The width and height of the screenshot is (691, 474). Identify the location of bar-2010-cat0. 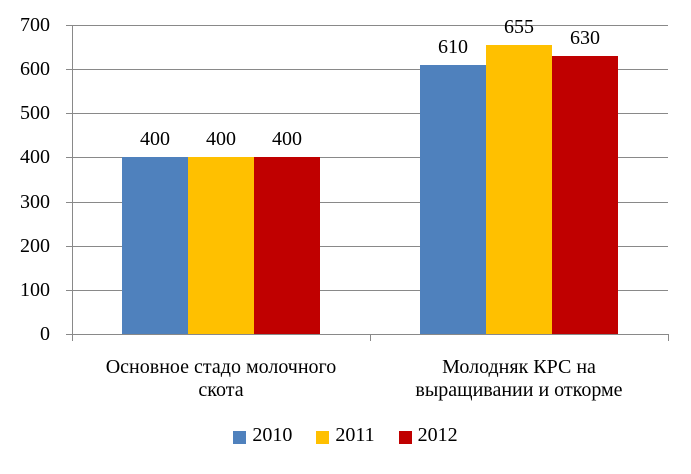
(155, 245).